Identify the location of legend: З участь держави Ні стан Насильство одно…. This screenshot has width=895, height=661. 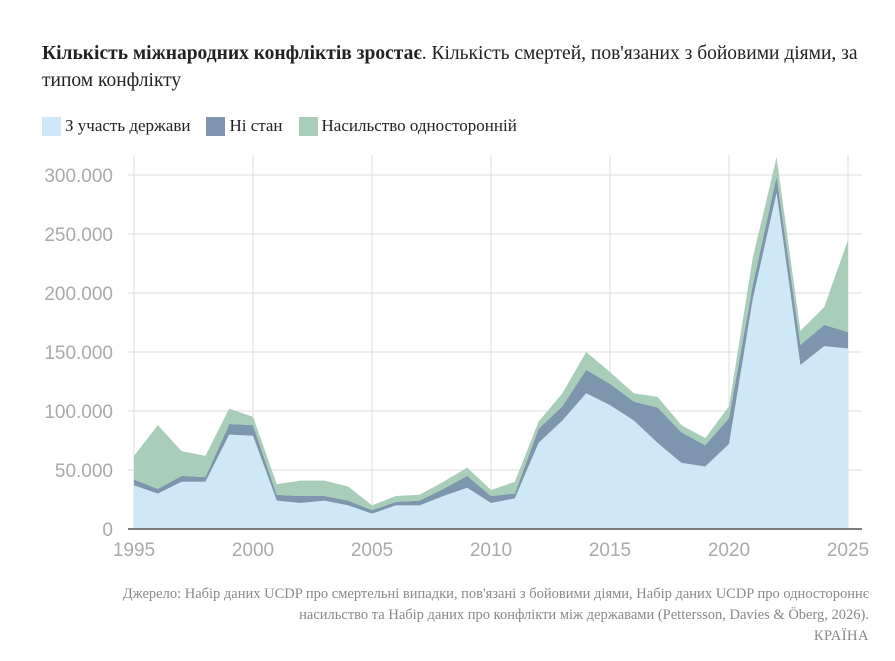
(287, 126).